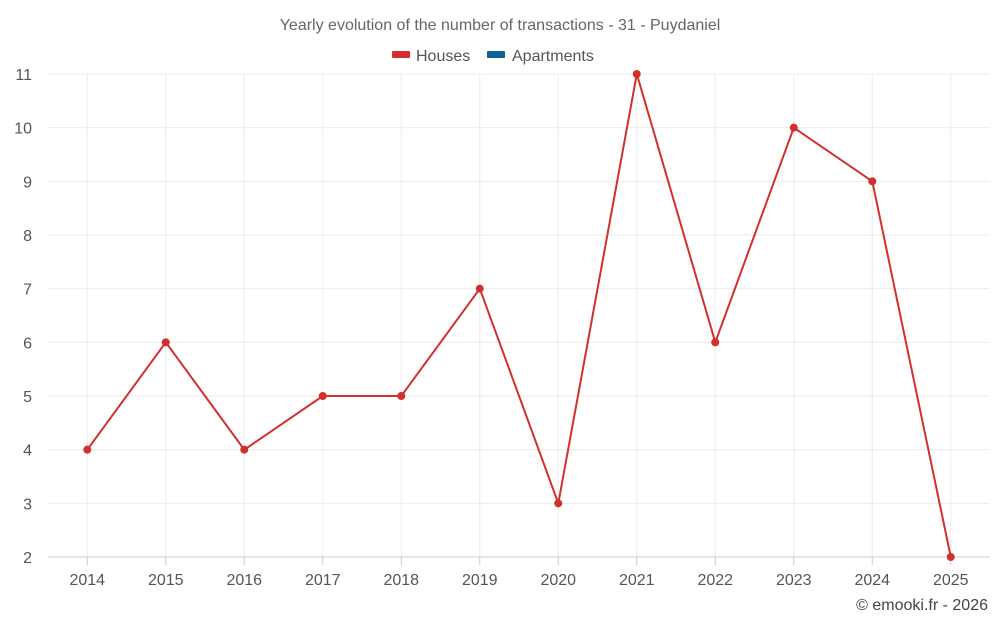  Describe the element at coordinates (519, 560) in the screenshot. I see `axes` at that location.